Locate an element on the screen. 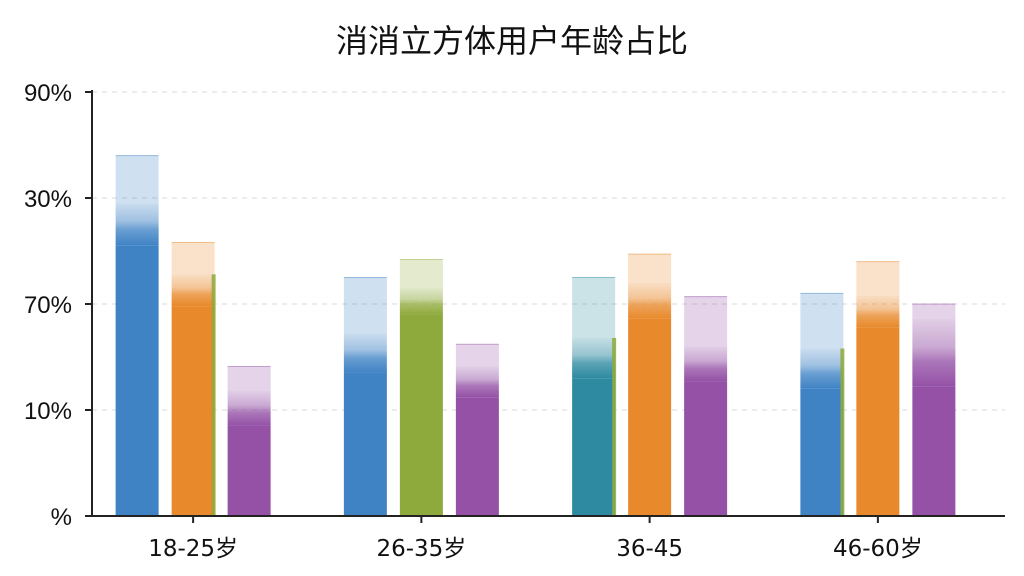 The height and width of the screenshot is (576, 1024). x-tick-label: 26-35岁 is located at coordinates (421, 549).